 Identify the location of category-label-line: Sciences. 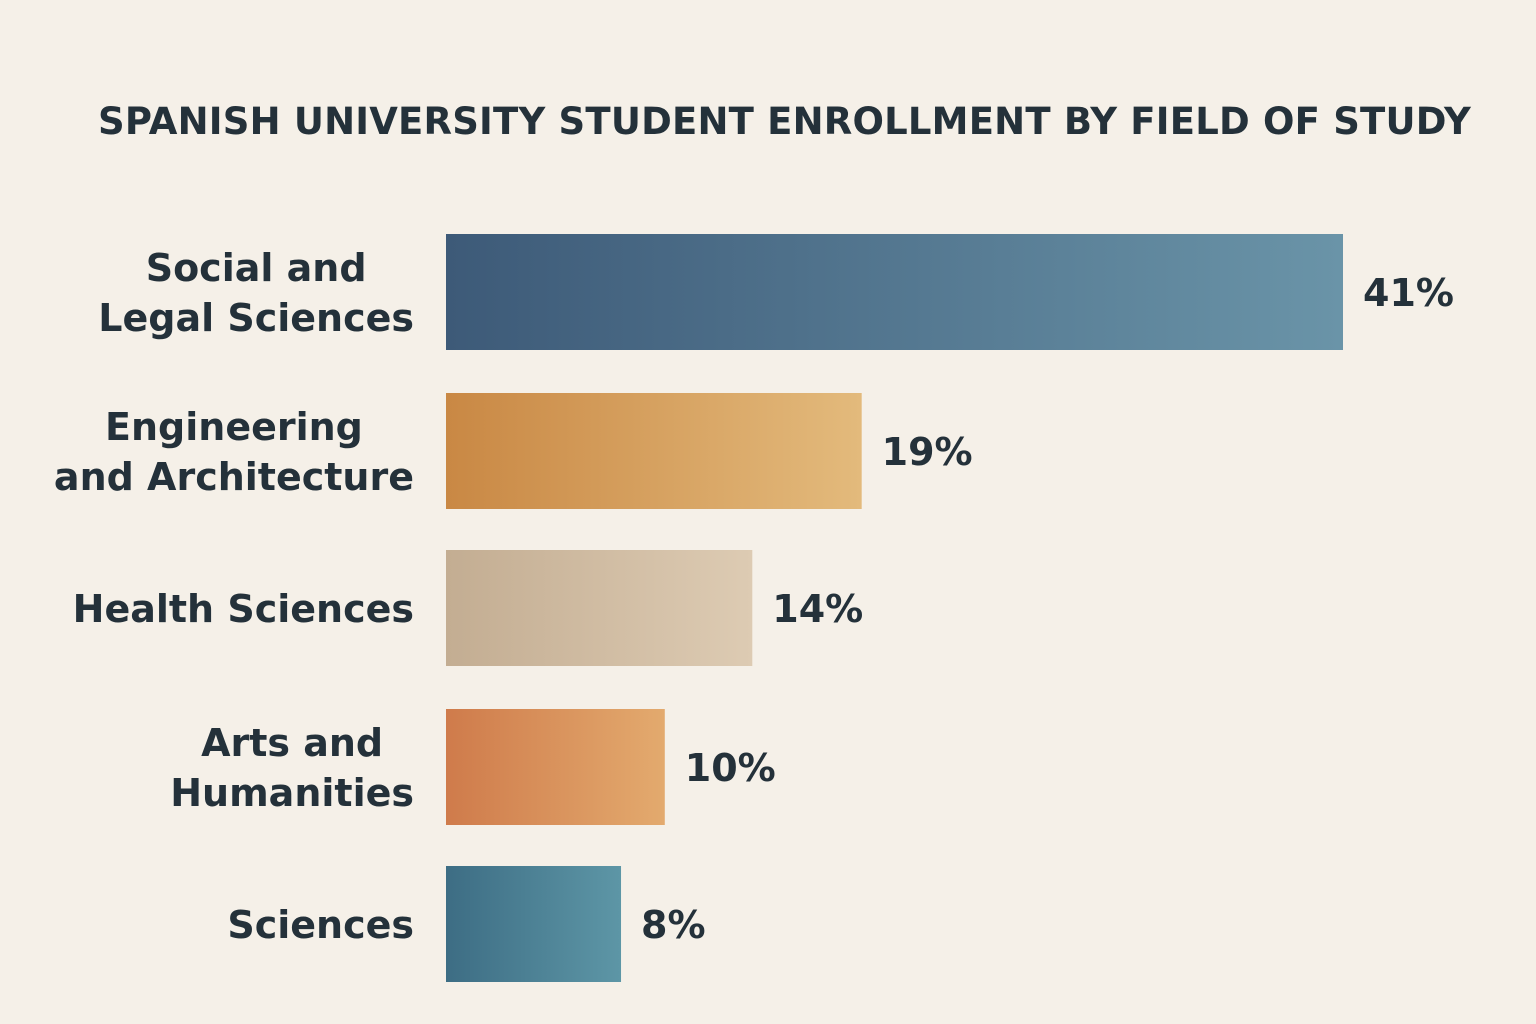
(320, 925).